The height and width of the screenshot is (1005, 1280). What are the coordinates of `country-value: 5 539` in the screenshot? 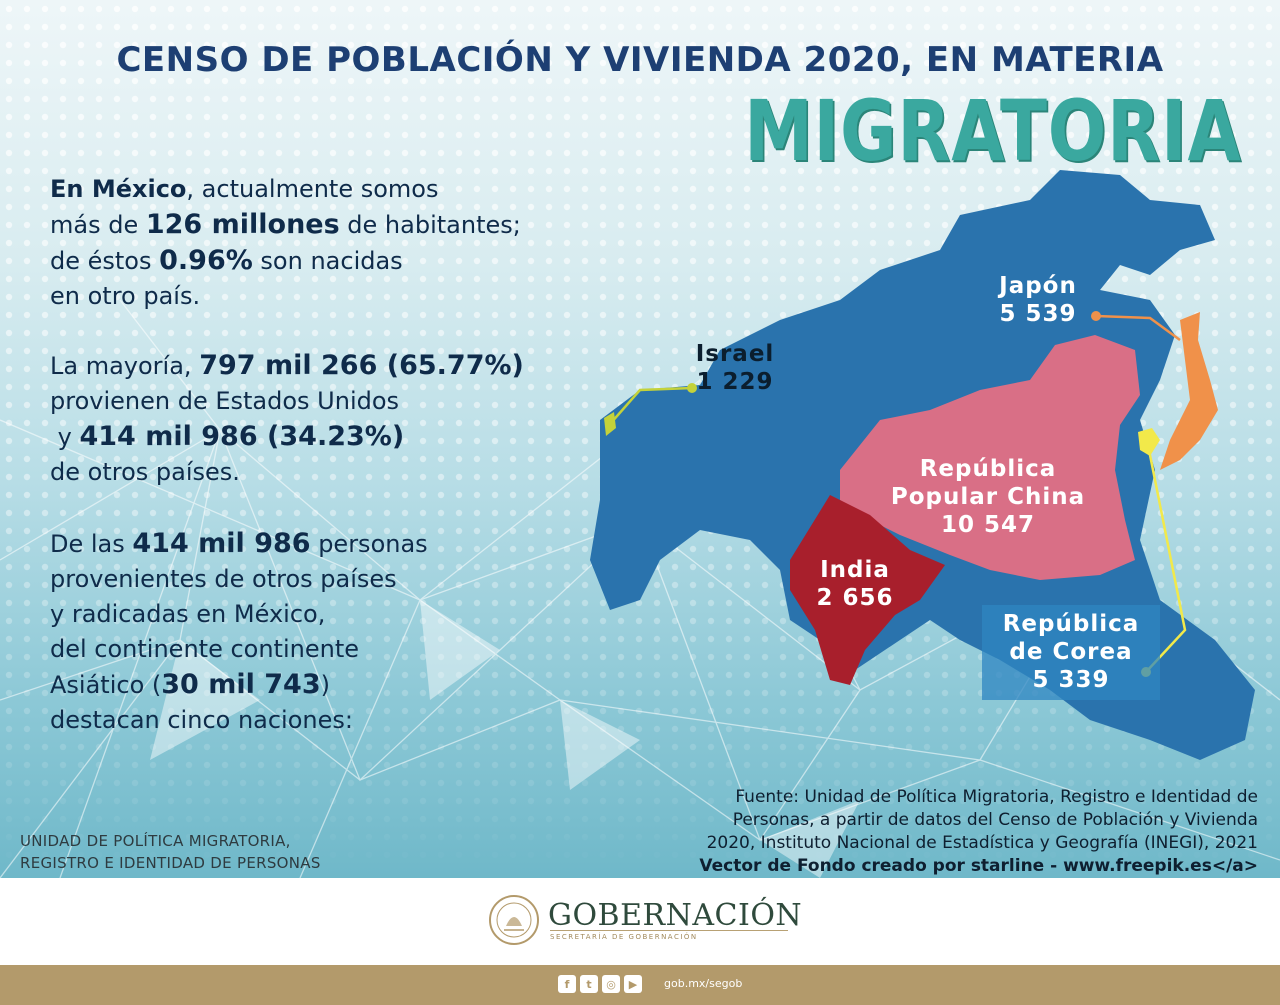 It's located at (1038, 314).